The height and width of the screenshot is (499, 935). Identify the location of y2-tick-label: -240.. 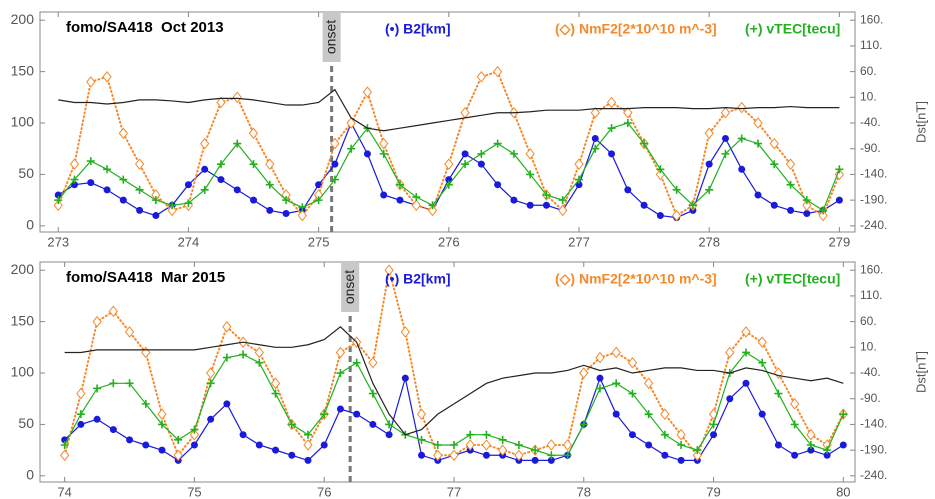
(873, 475).